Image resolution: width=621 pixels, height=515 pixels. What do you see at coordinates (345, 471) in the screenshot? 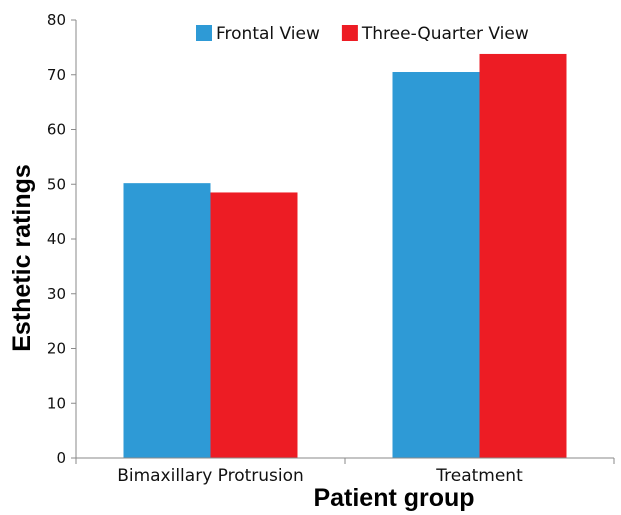
I see `x-axis: Bimaxillary Protrusion Treatment` at bounding box center [345, 471].